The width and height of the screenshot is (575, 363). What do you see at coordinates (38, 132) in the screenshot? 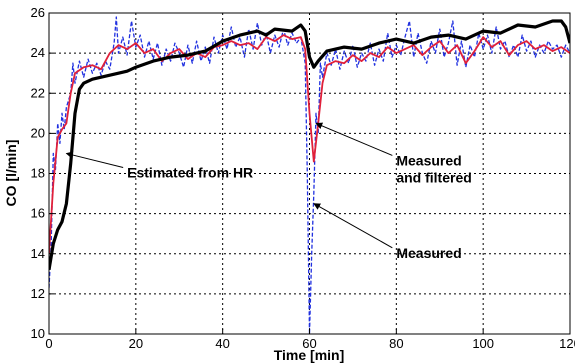
I see `y-tick-label: 20` at bounding box center [38, 132].